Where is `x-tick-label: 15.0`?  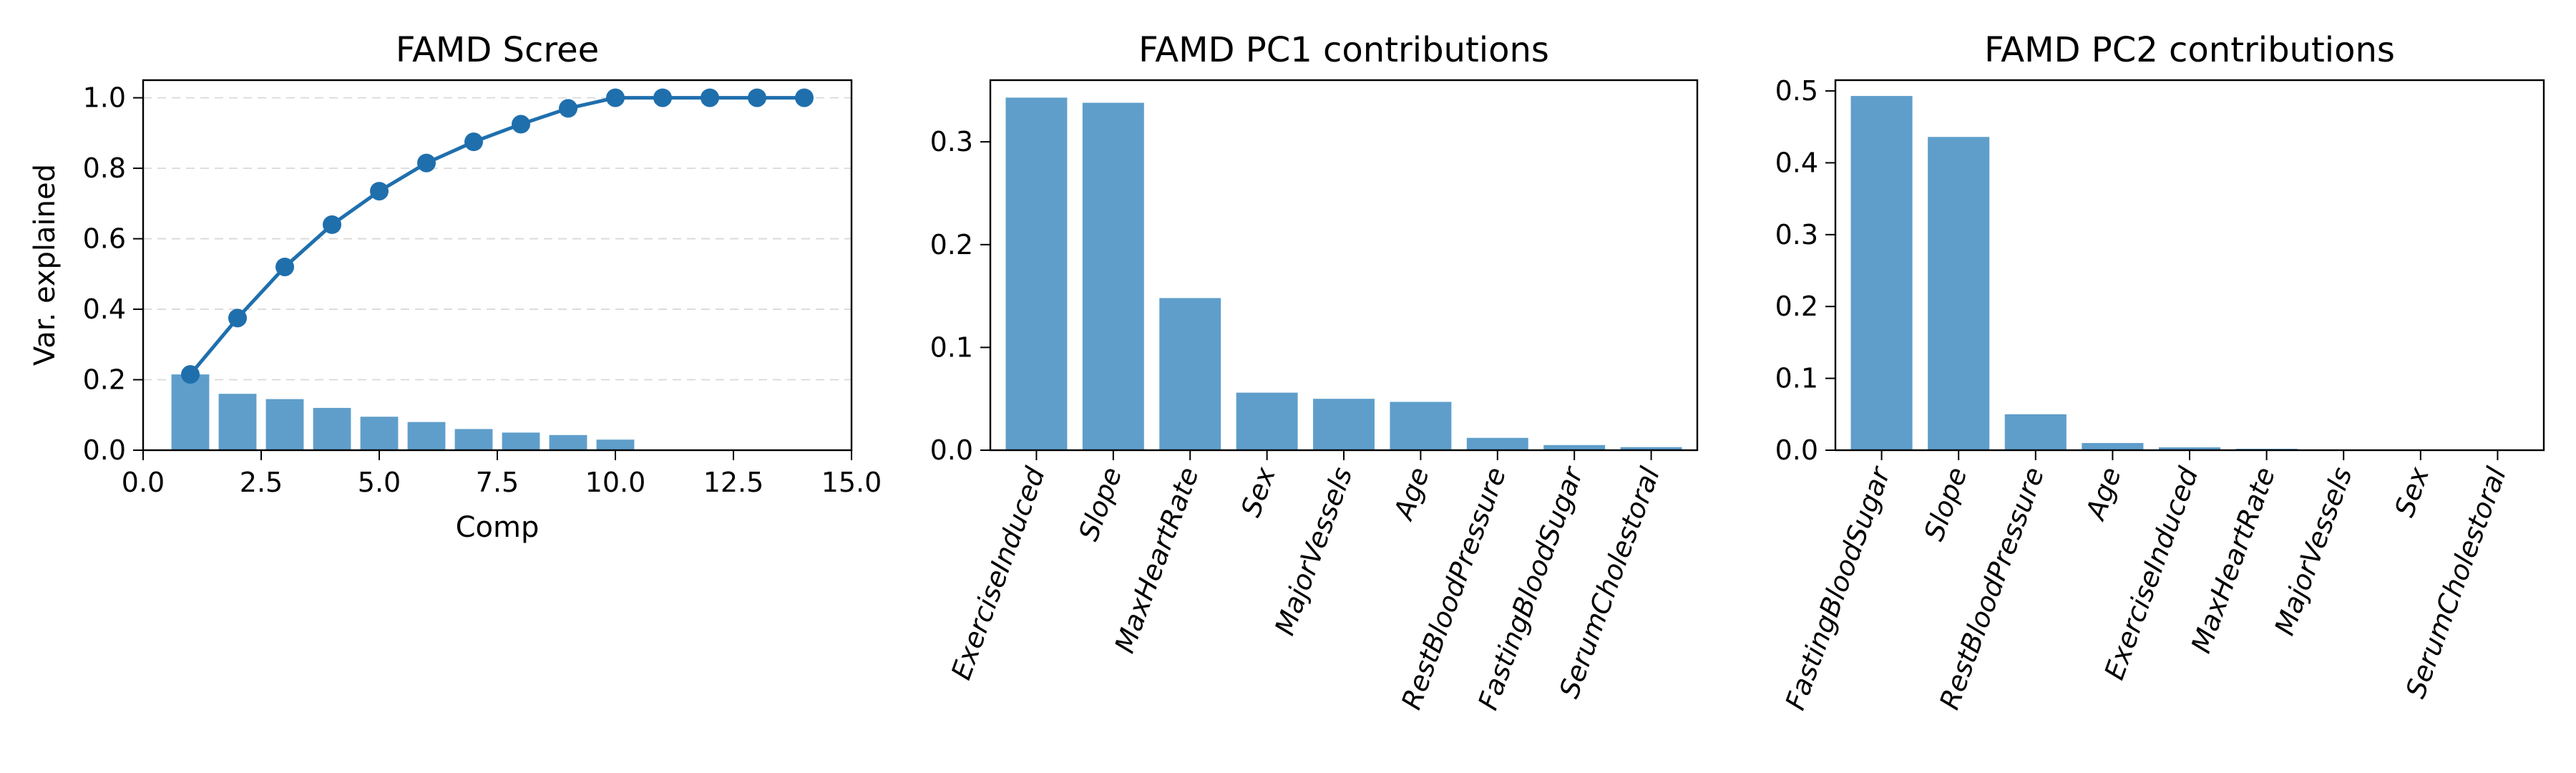 x-tick-label: 15.0 is located at coordinates (851, 482).